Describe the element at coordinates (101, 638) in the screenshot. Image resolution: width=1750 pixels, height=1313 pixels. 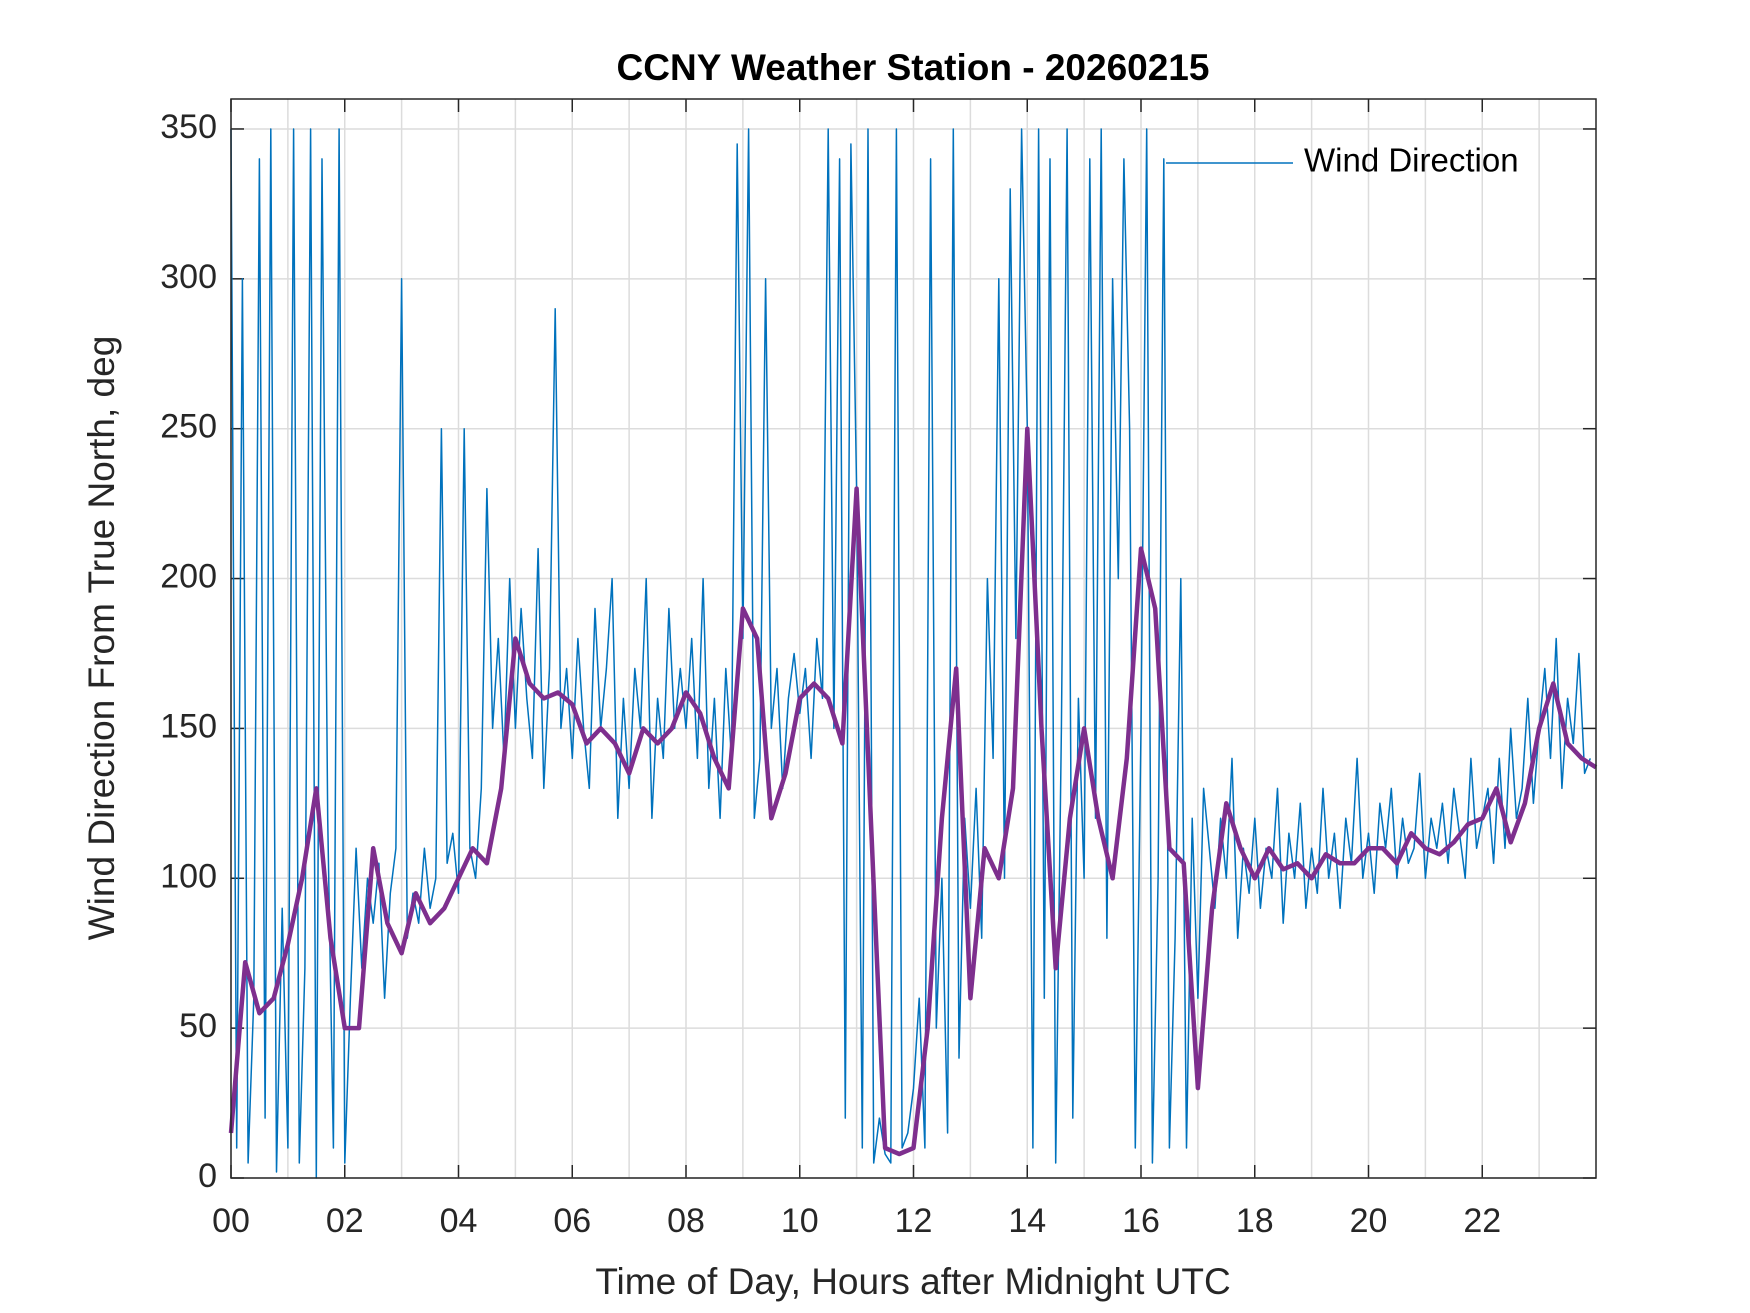
I see `y-axis-label: Wind Direction From True North, deg` at that location.